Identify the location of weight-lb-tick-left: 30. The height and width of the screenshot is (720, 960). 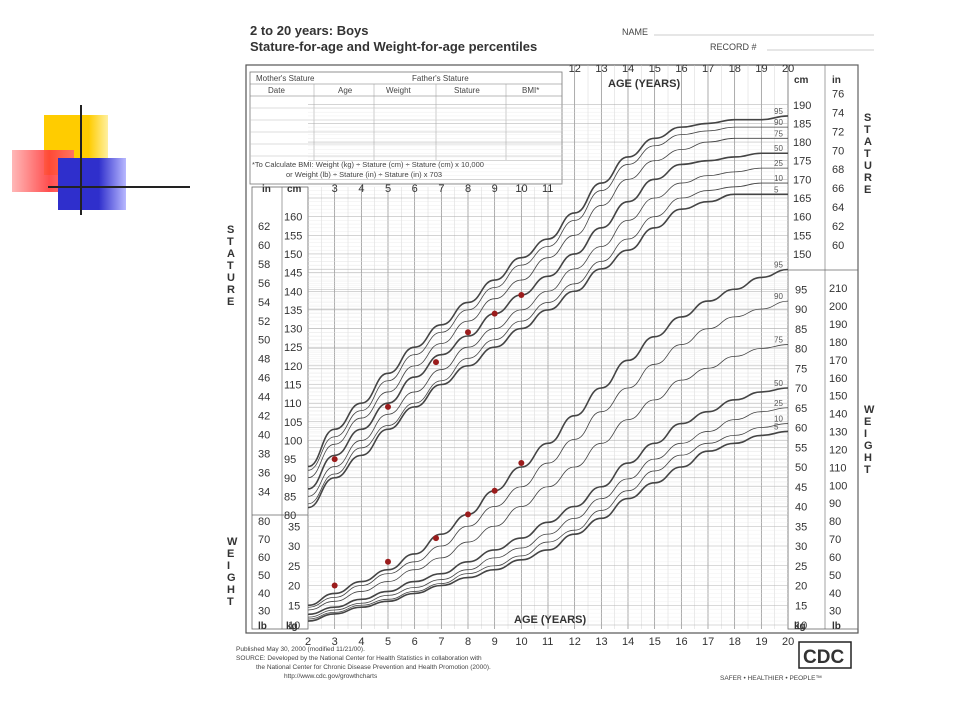
(264, 612).